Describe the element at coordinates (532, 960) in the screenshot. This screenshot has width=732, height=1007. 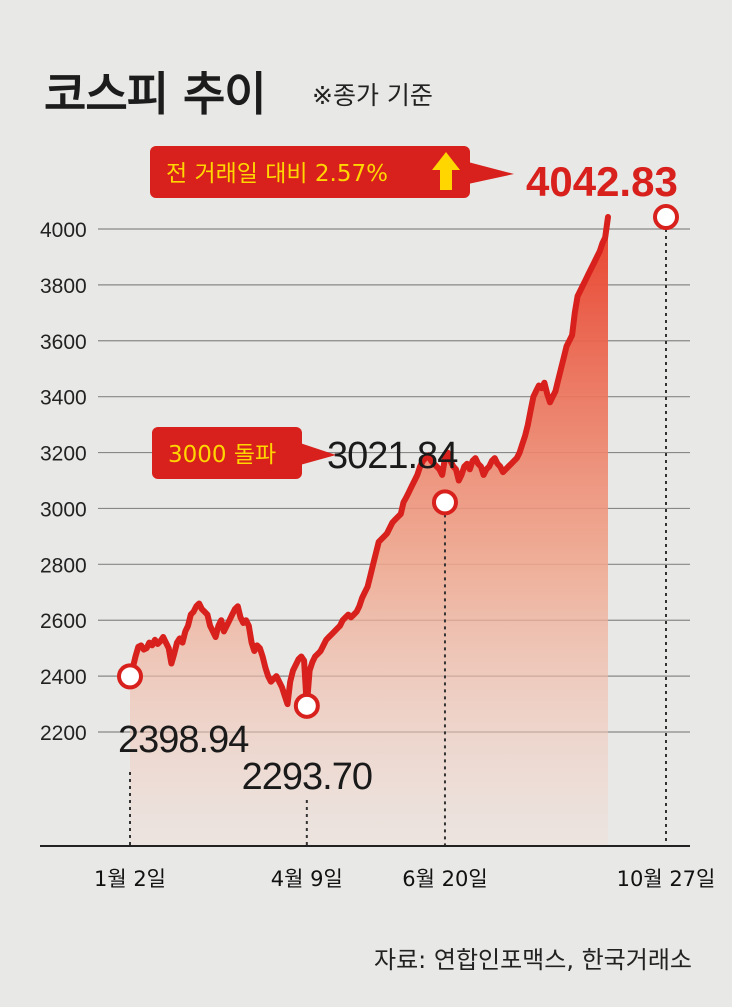
I see `source-note: 자료: 연합인포맥스, 한국거래소` at that location.